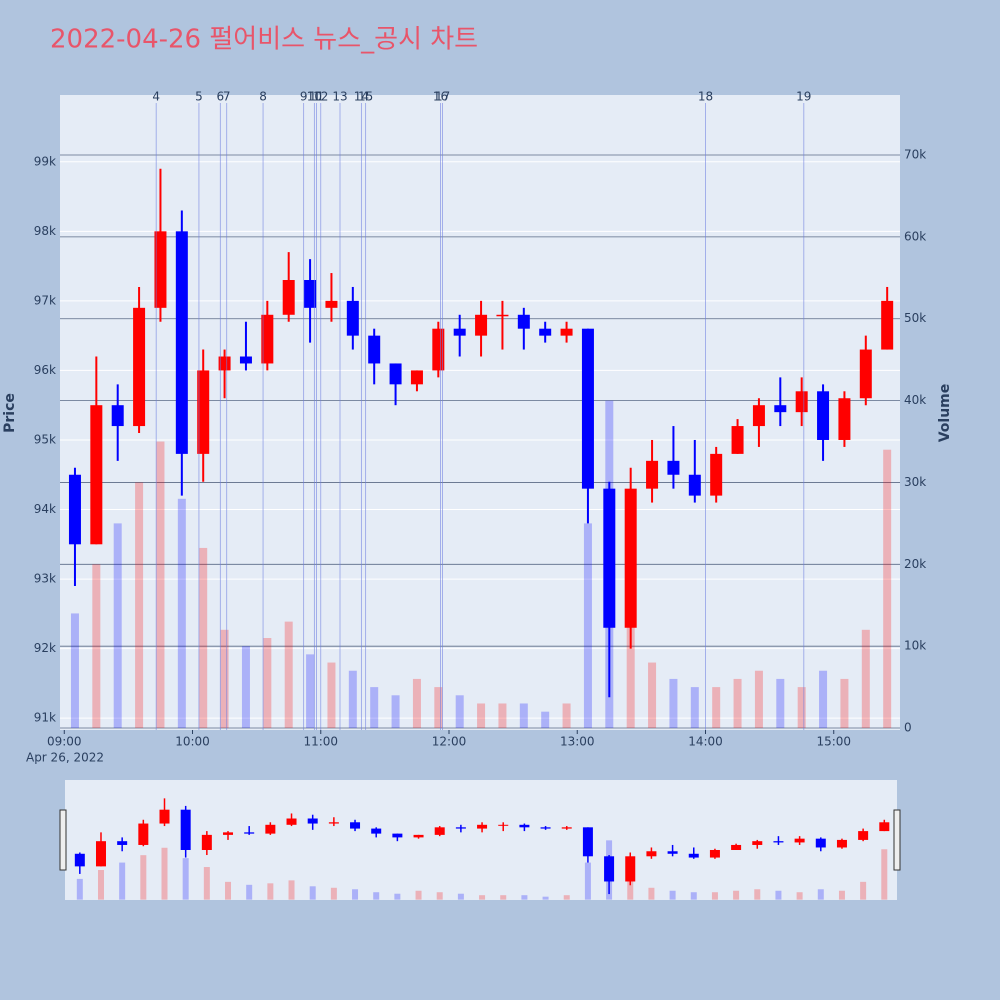 This screenshot has height=1000, width=1000. I want to click on y-tick-label: 92k, so click(45, 648).